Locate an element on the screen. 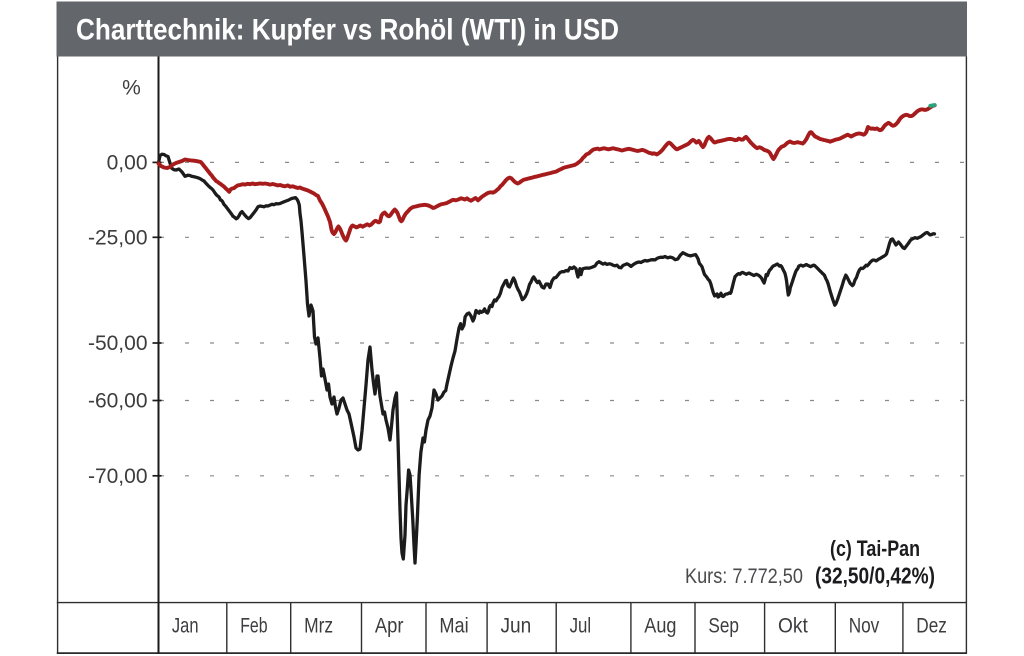 The width and height of the screenshot is (1024, 656). svg-text: Nov is located at coordinates (864, 625).